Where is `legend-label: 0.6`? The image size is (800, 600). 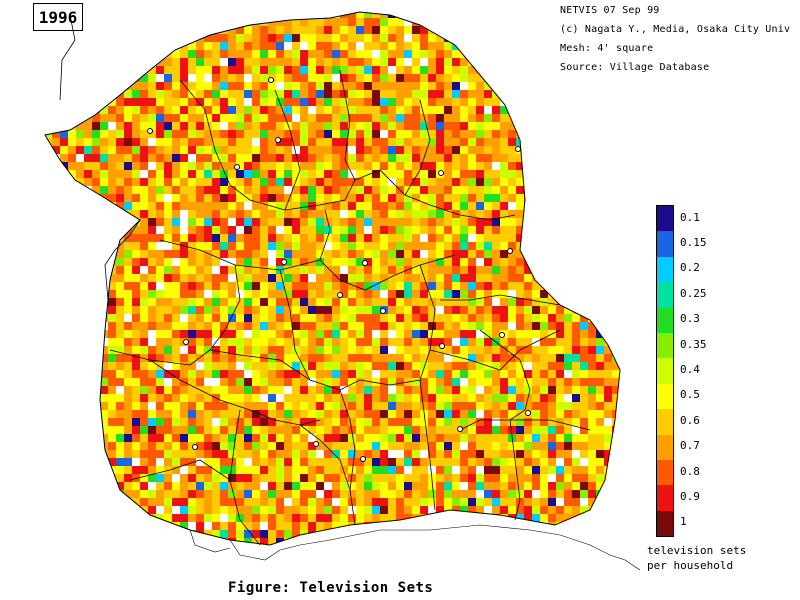
legend-label: 0.6 is located at coordinates (690, 420).